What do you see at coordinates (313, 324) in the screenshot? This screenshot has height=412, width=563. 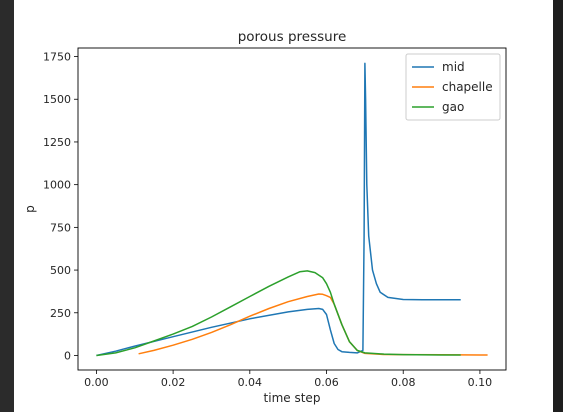 I see `series-line-chapelle` at bounding box center [313, 324].